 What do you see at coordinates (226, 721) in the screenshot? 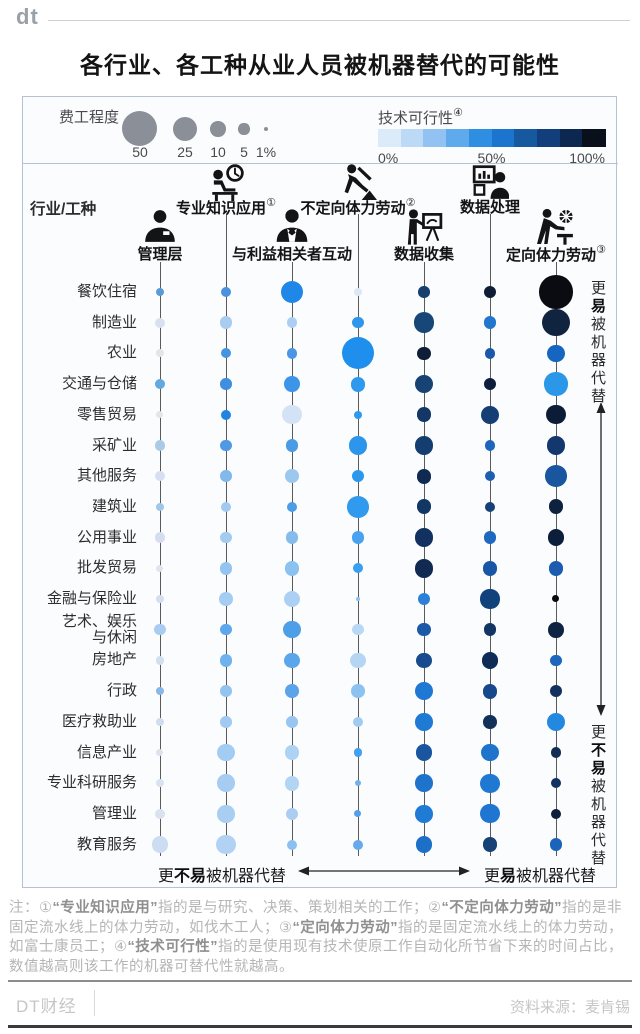
I see `bubble-r14-c1` at bounding box center [226, 721].